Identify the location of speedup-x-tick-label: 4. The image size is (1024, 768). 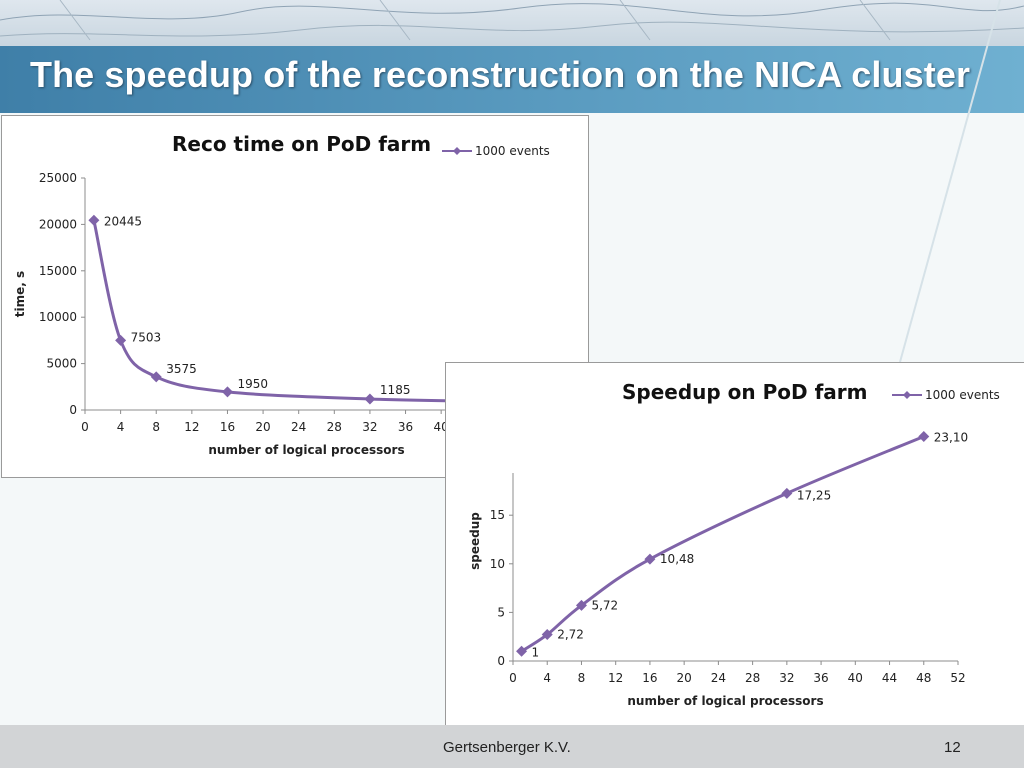
(547, 678).